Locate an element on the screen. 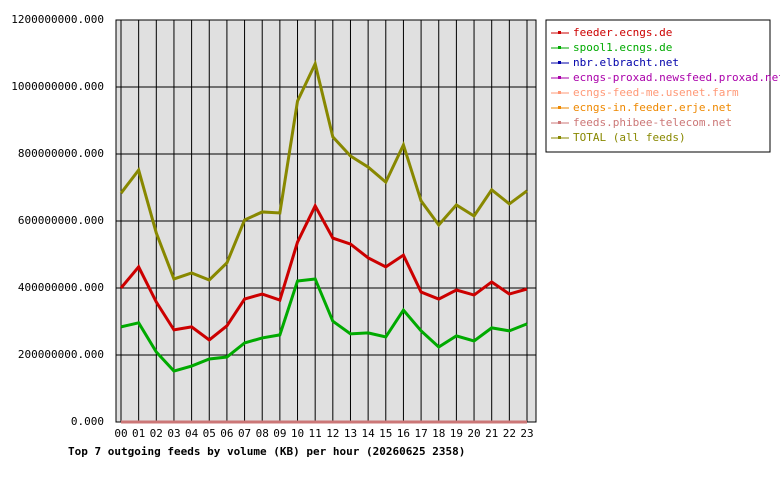  y-tick-label: 1200000000.000 is located at coordinates (57, 19).